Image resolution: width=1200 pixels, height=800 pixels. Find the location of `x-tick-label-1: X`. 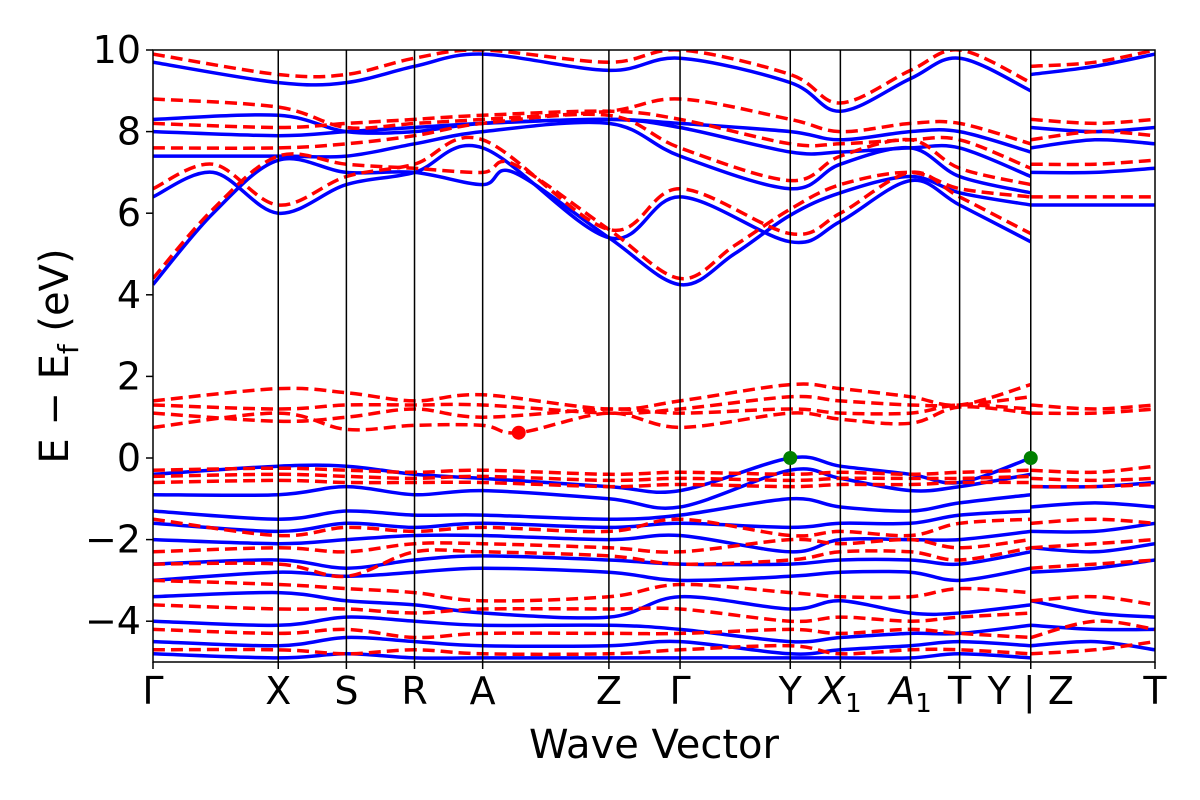

x-tick-label-1: X is located at coordinates (278, 691).